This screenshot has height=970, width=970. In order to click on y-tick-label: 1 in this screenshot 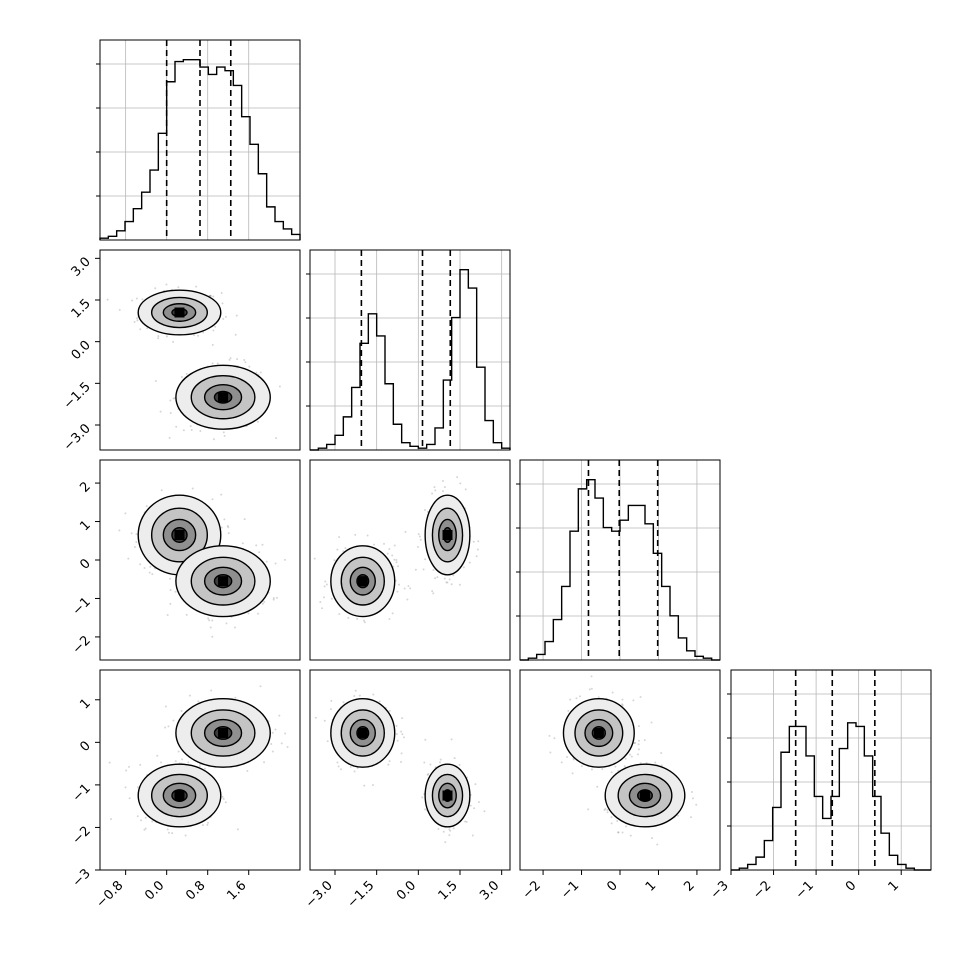, I will do `click(85, 526)`.